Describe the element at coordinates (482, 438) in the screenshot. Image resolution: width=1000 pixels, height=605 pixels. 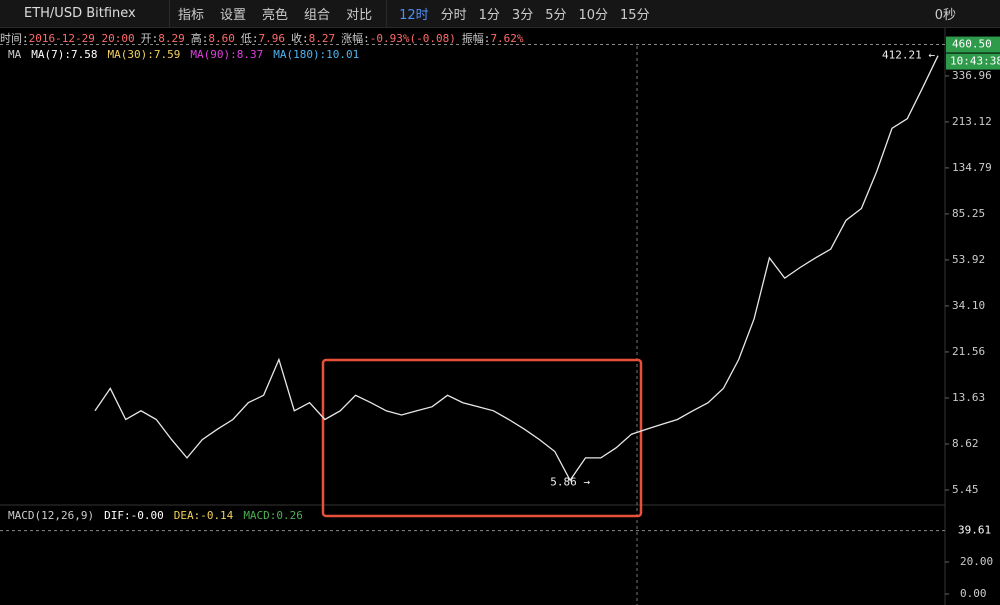
I see `highlight-box` at that location.